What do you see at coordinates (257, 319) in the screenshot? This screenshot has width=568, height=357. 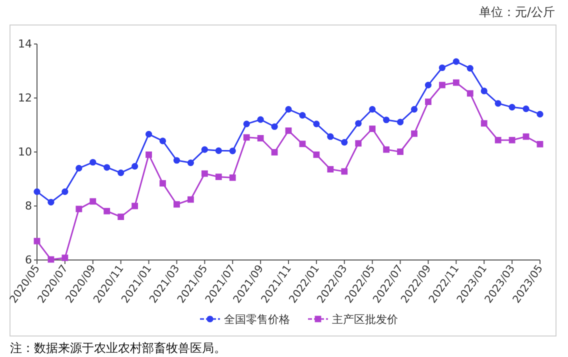 I see `legend-label: 全国零售价格` at bounding box center [257, 319].